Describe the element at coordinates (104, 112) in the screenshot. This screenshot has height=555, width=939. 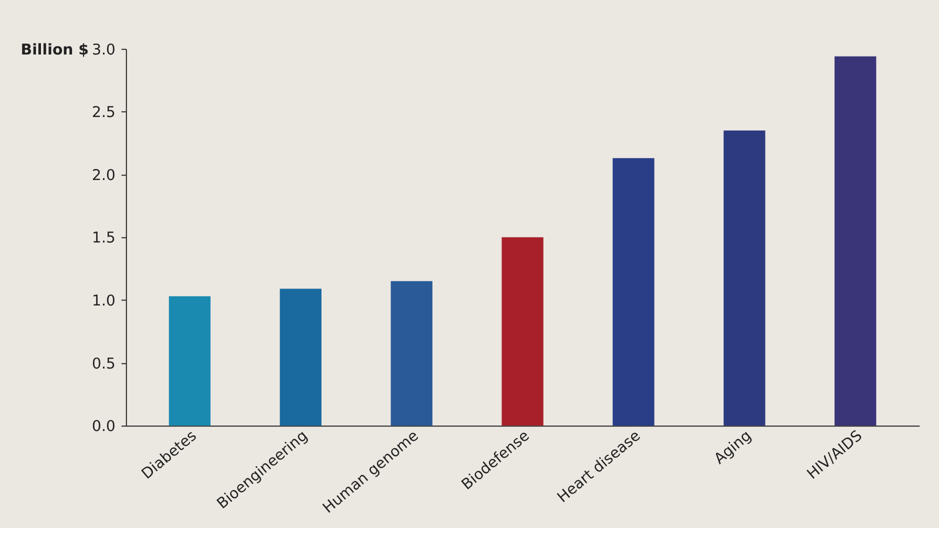
I see `y-tick-label: 2.5` at that location.